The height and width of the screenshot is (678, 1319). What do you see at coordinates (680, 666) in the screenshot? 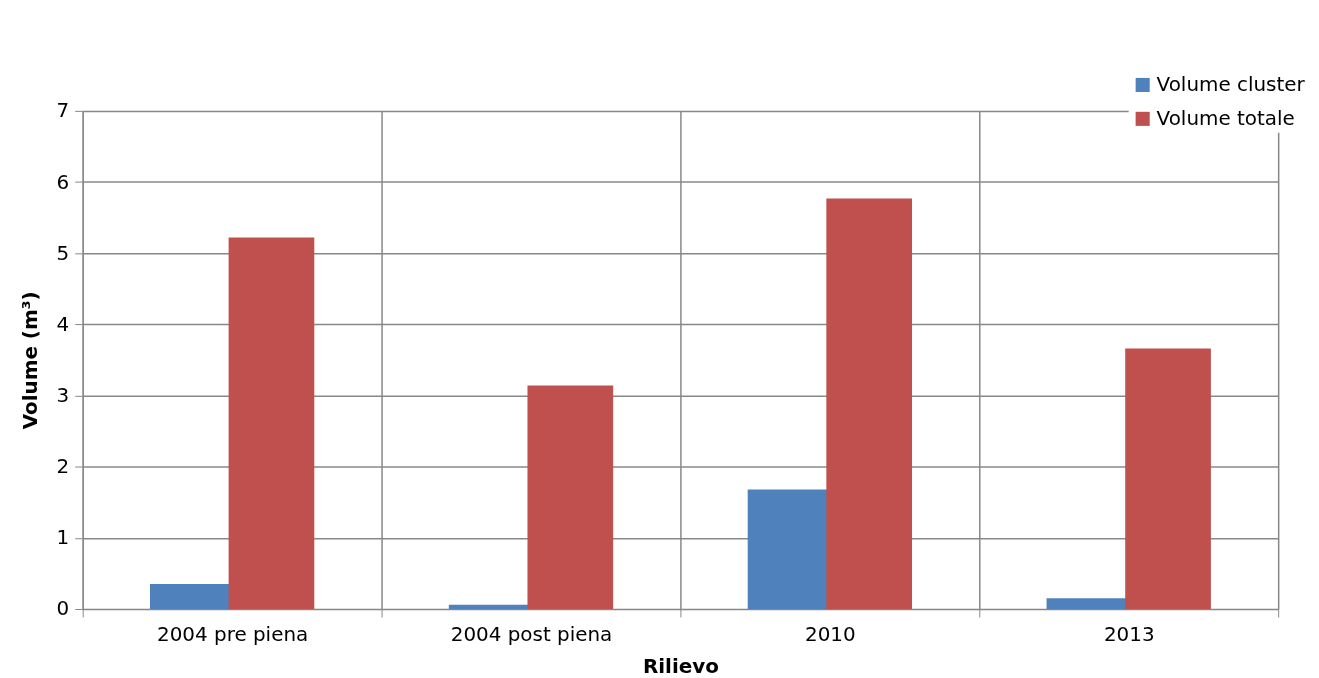
I see `x-axis-title: Rilievo` at bounding box center [680, 666].